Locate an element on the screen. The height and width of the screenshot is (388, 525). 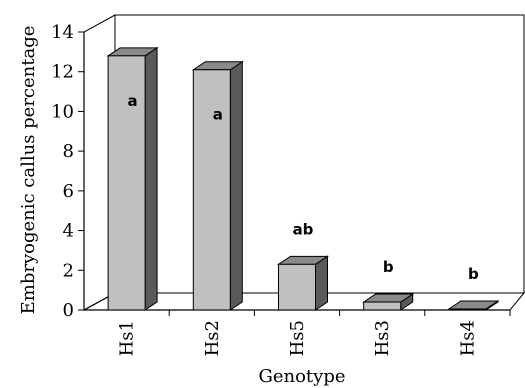
x-tick-label: Hs4 is located at coordinates (467, 338).